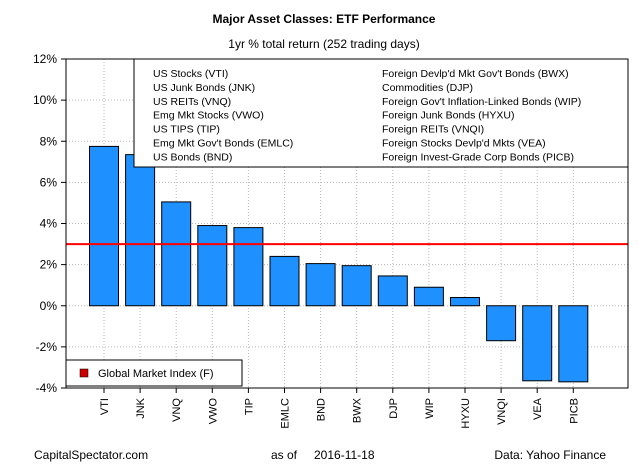  What do you see at coordinates (49, 224) in the screenshot?
I see `y-tick-label: 4%` at bounding box center [49, 224].